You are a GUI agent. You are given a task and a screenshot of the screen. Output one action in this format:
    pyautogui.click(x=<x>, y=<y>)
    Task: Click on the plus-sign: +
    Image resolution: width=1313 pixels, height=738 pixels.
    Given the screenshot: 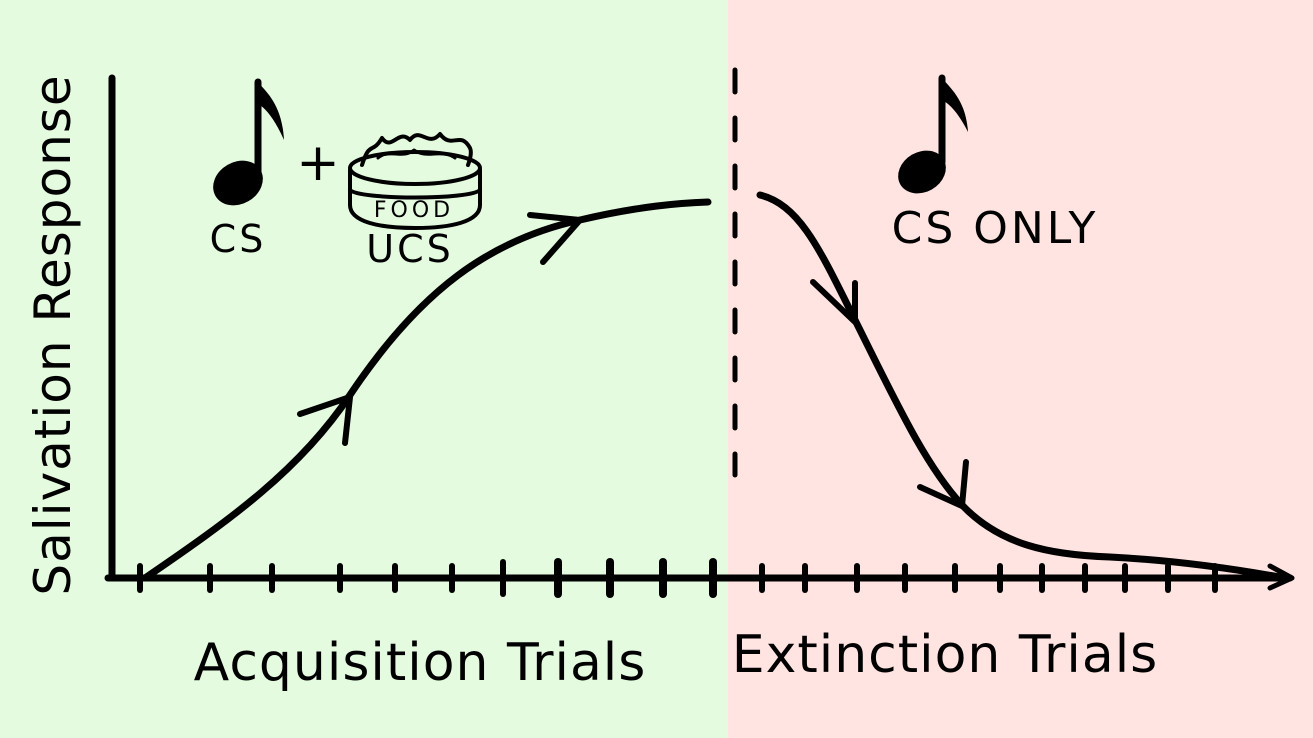 What is the action you would take?
    pyautogui.click(x=318, y=163)
    